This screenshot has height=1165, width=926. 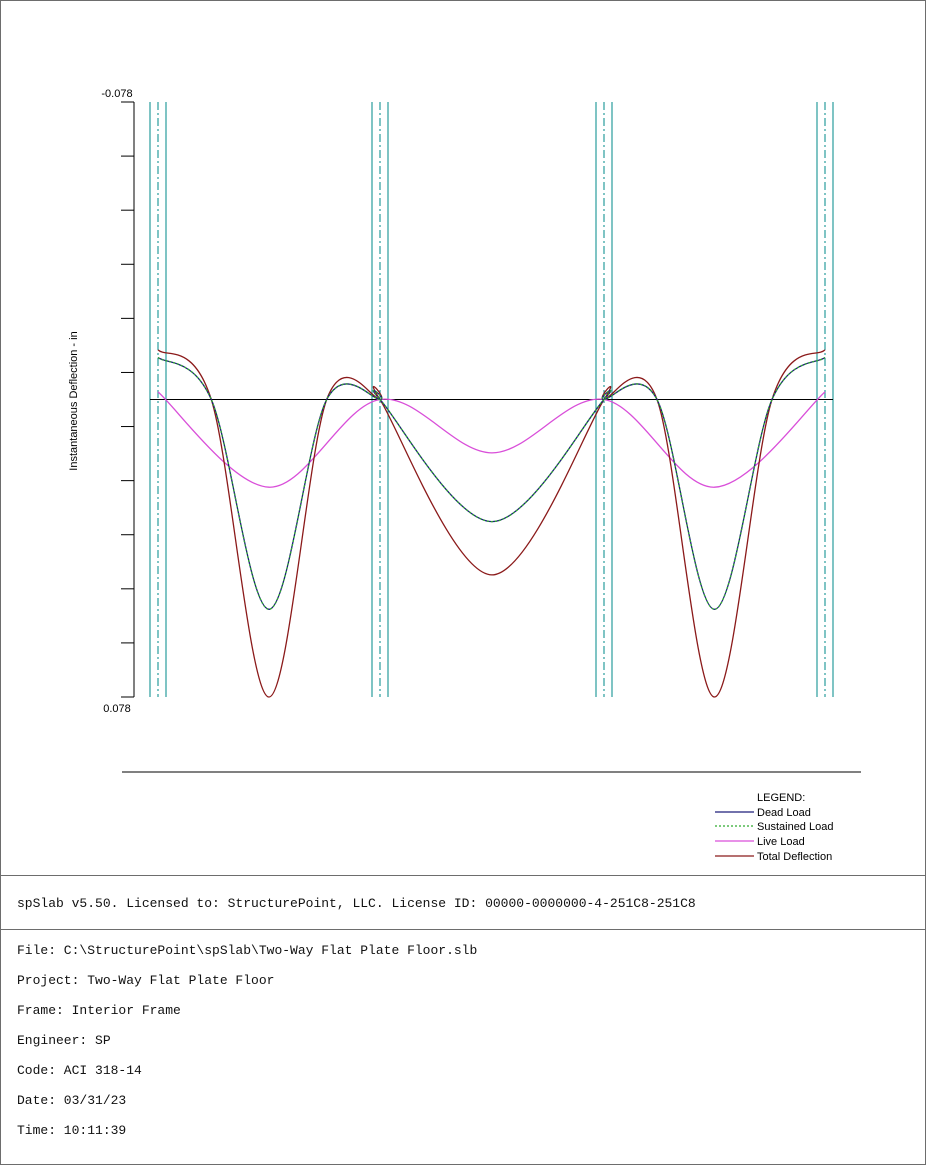 What do you see at coordinates (491, 439) in the screenshot?
I see `series-live-load` at bounding box center [491, 439].